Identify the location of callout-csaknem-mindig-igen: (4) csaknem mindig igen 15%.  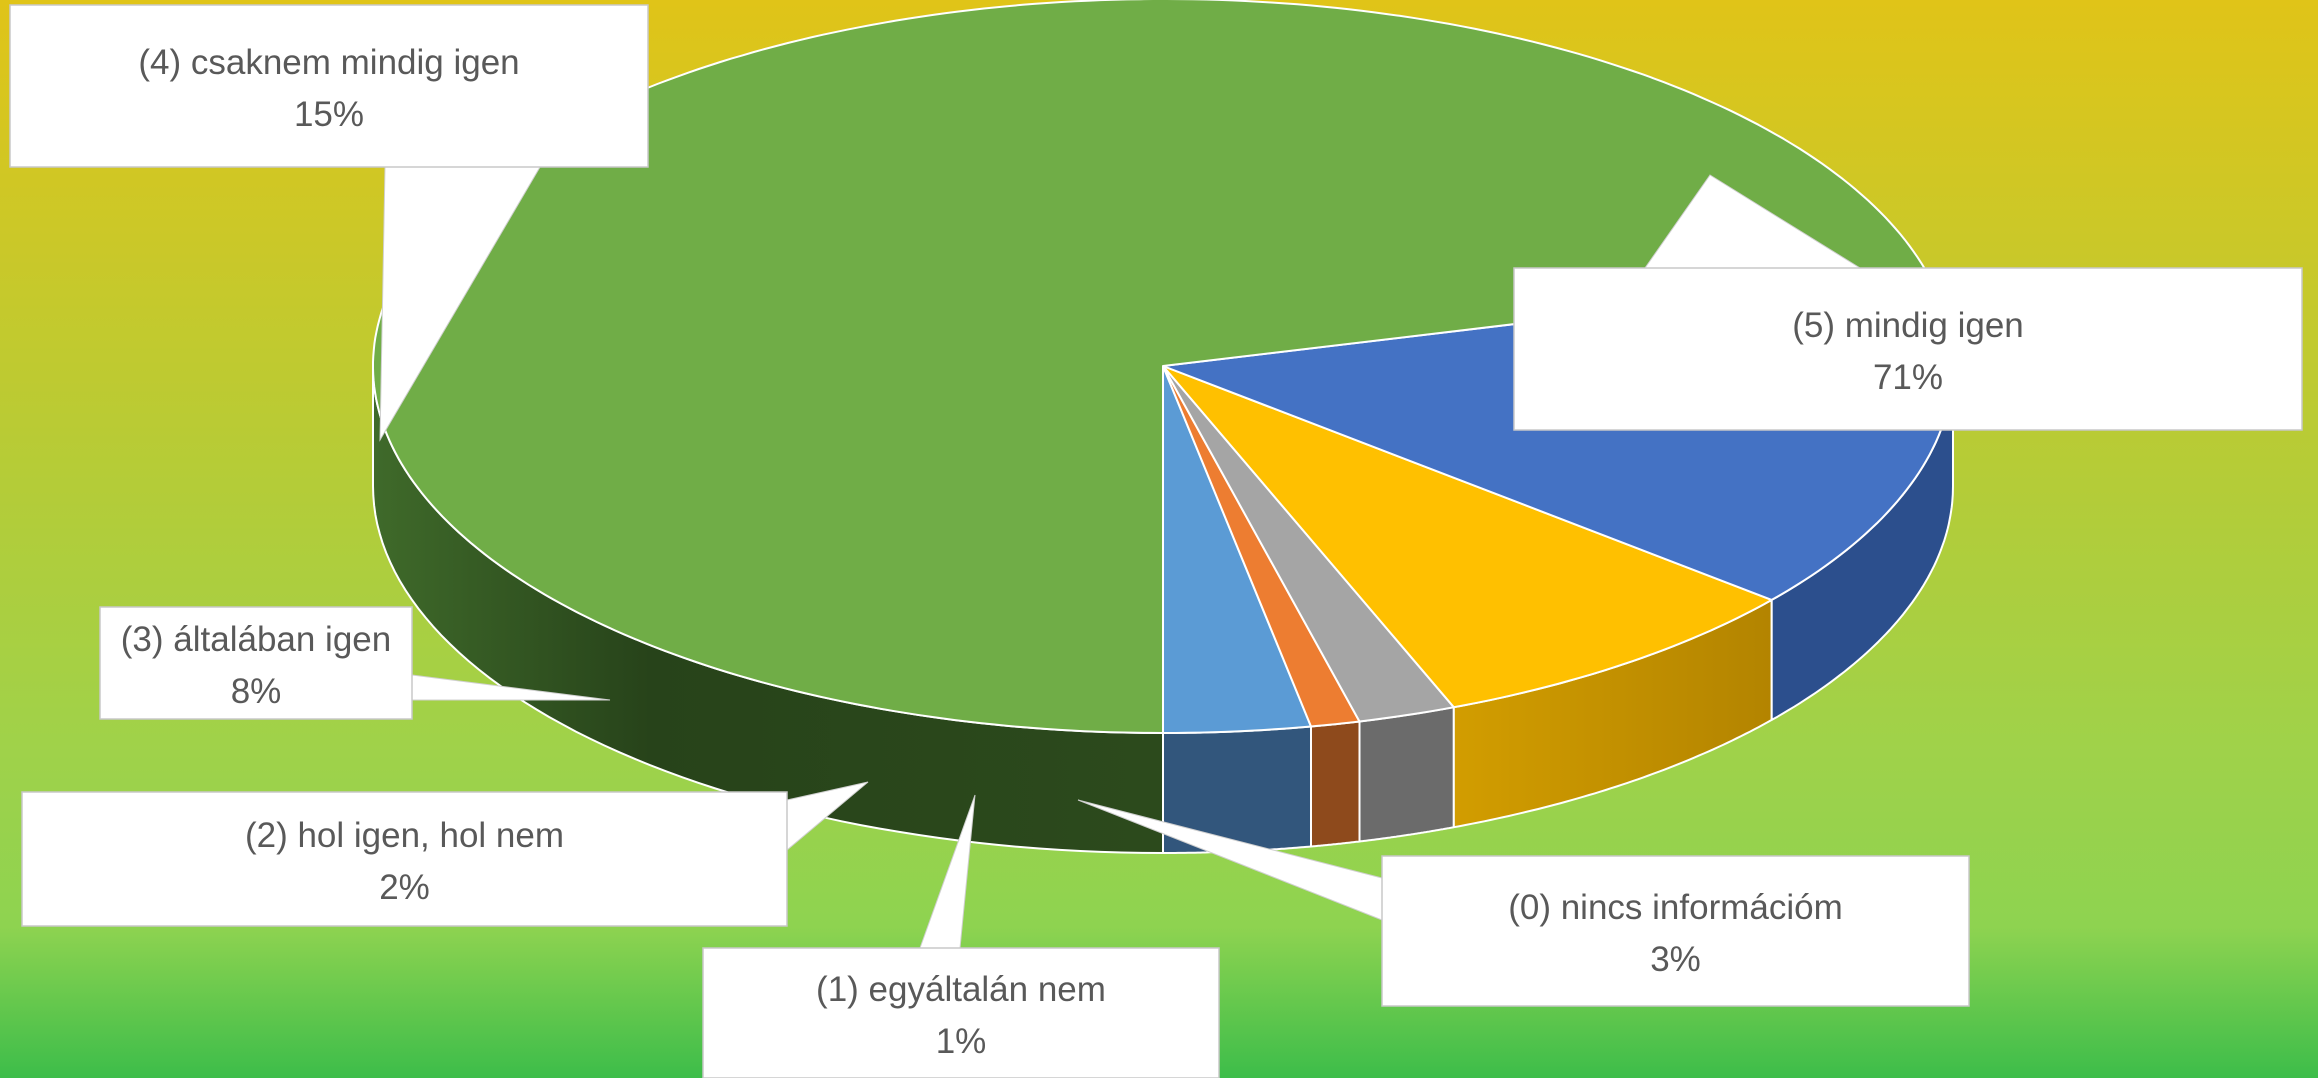
(329, 223).